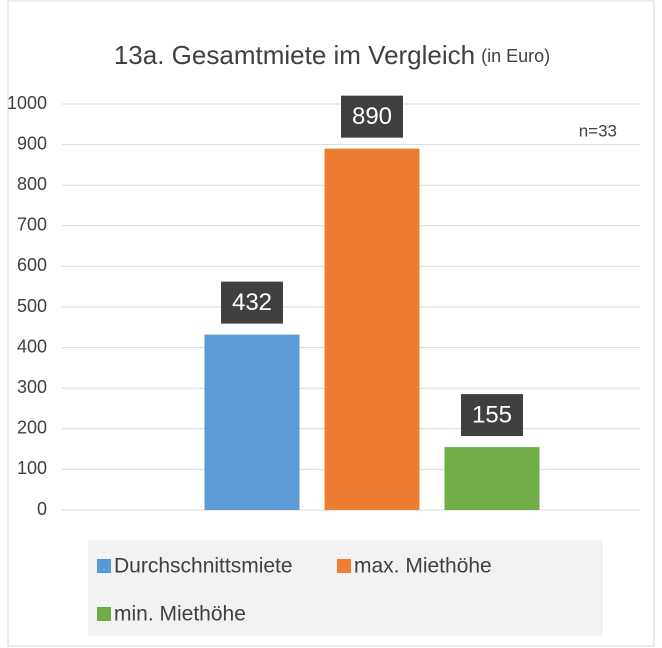  What do you see at coordinates (32, 346) in the screenshot?
I see `y-tick-label: 400` at bounding box center [32, 346].